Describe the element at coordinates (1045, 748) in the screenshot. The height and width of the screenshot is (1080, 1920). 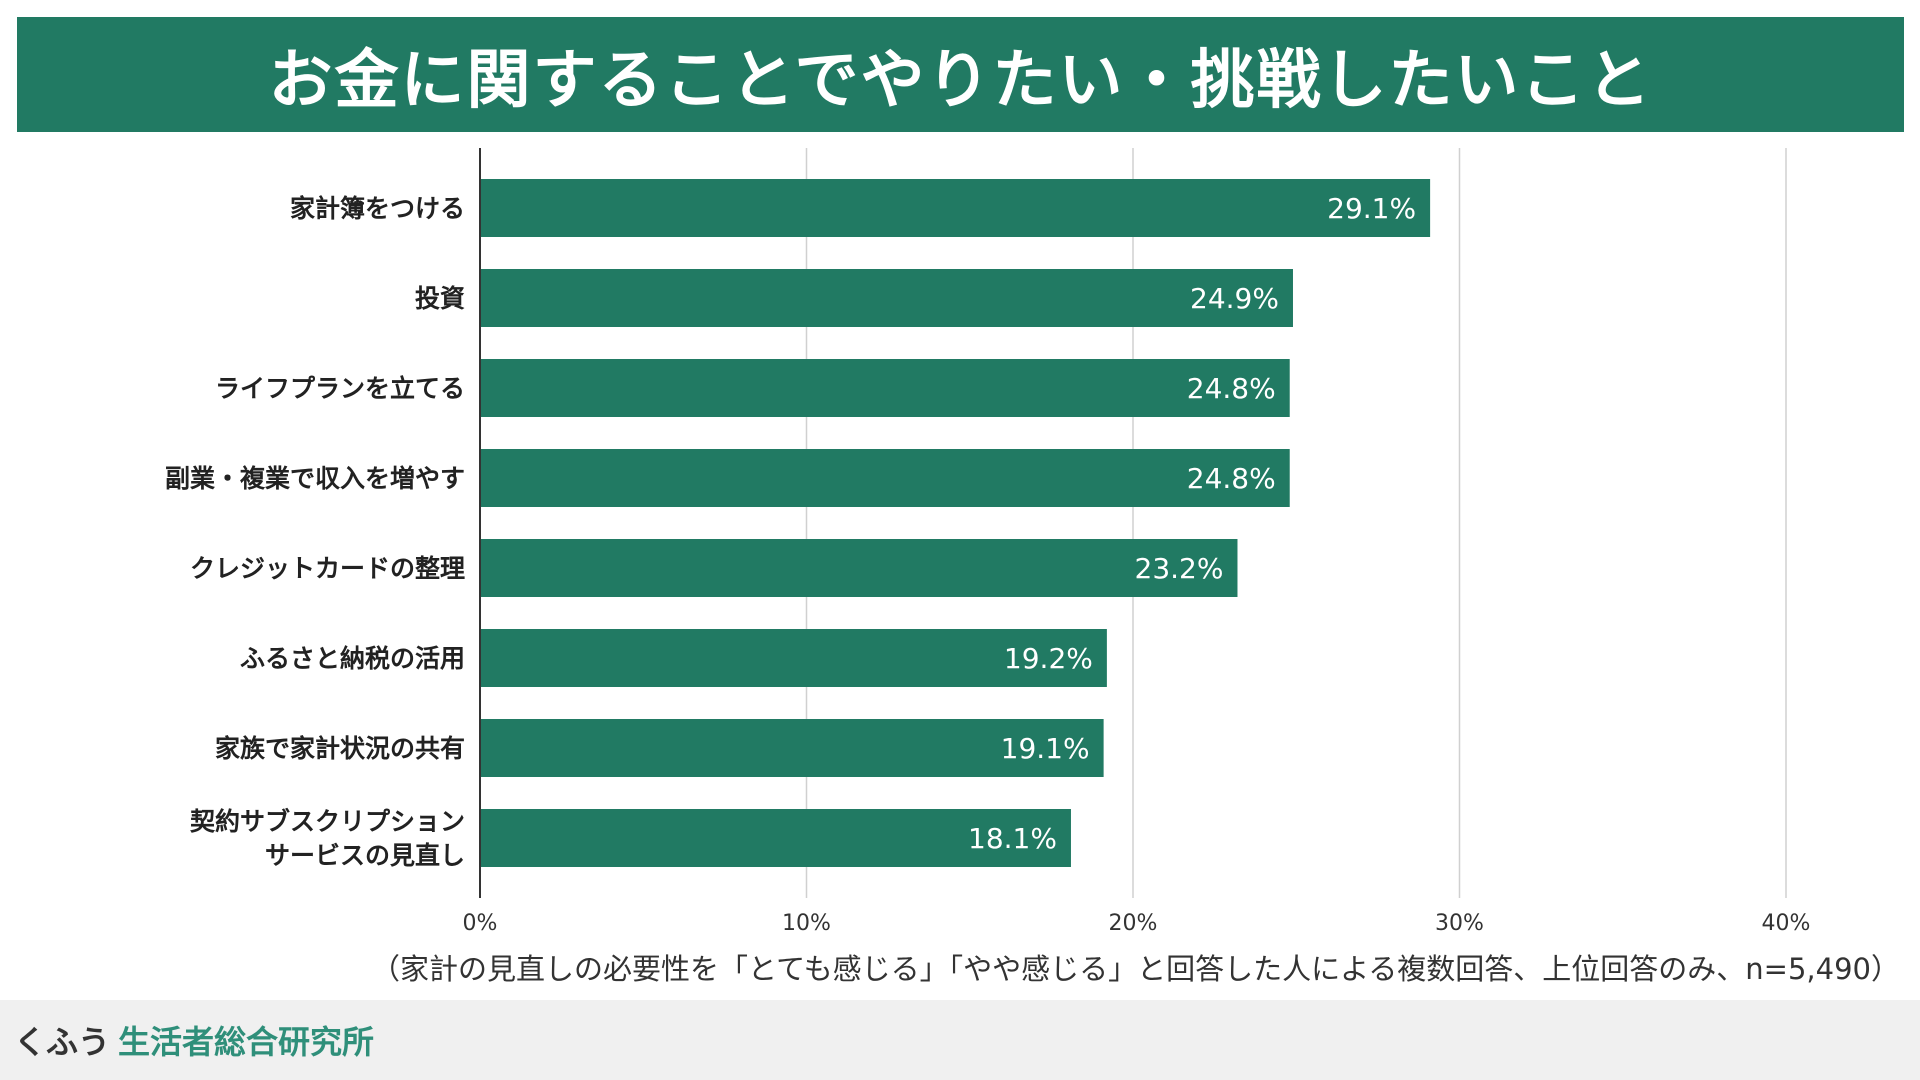
I see `data-label: 19.1%` at that location.